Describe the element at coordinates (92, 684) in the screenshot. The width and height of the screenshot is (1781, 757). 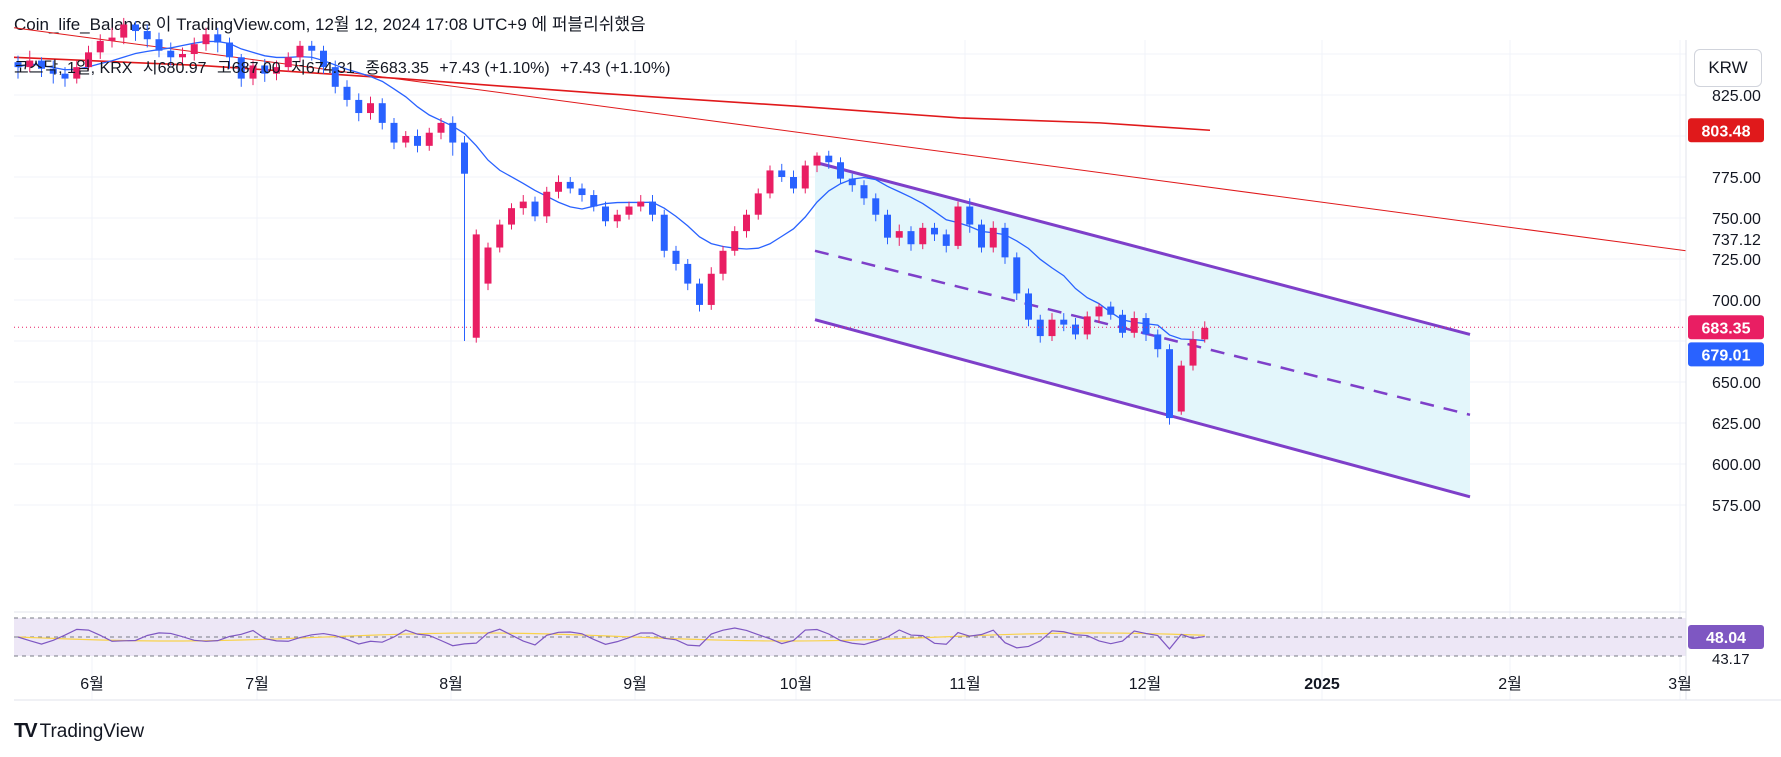
I see `x-tick-label: 6월` at that location.